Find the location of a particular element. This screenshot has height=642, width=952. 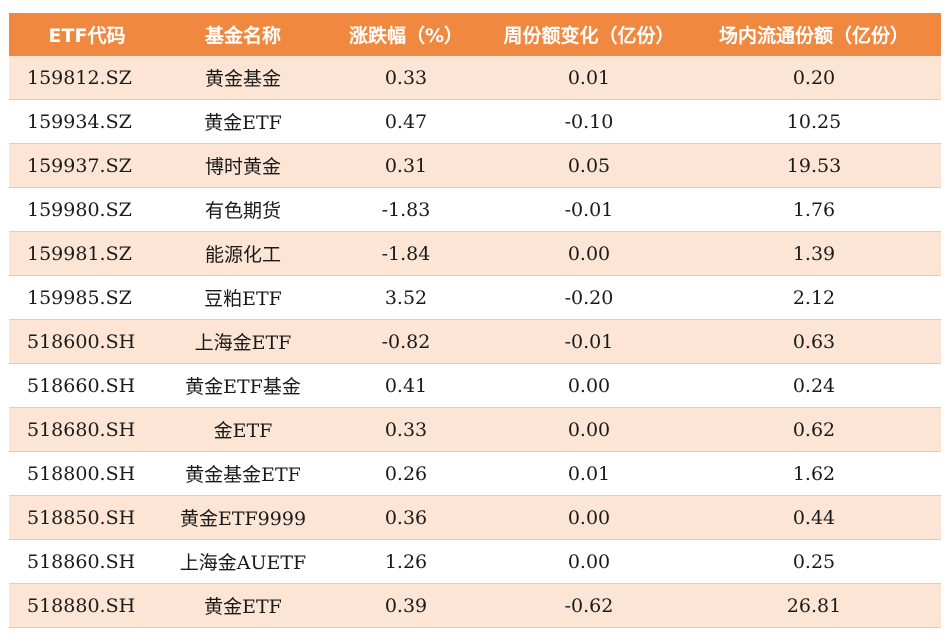

cell-fund-name: 黄金ETF9999 is located at coordinates (243, 519).